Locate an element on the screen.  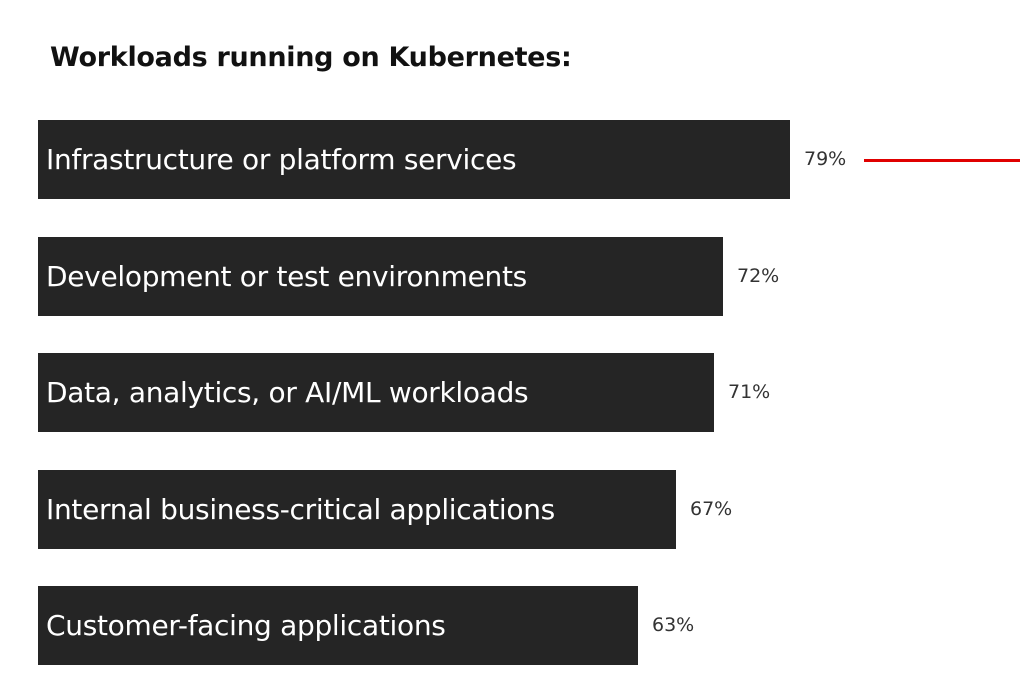
bar-value-label: 79% is located at coordinates (825, 159).